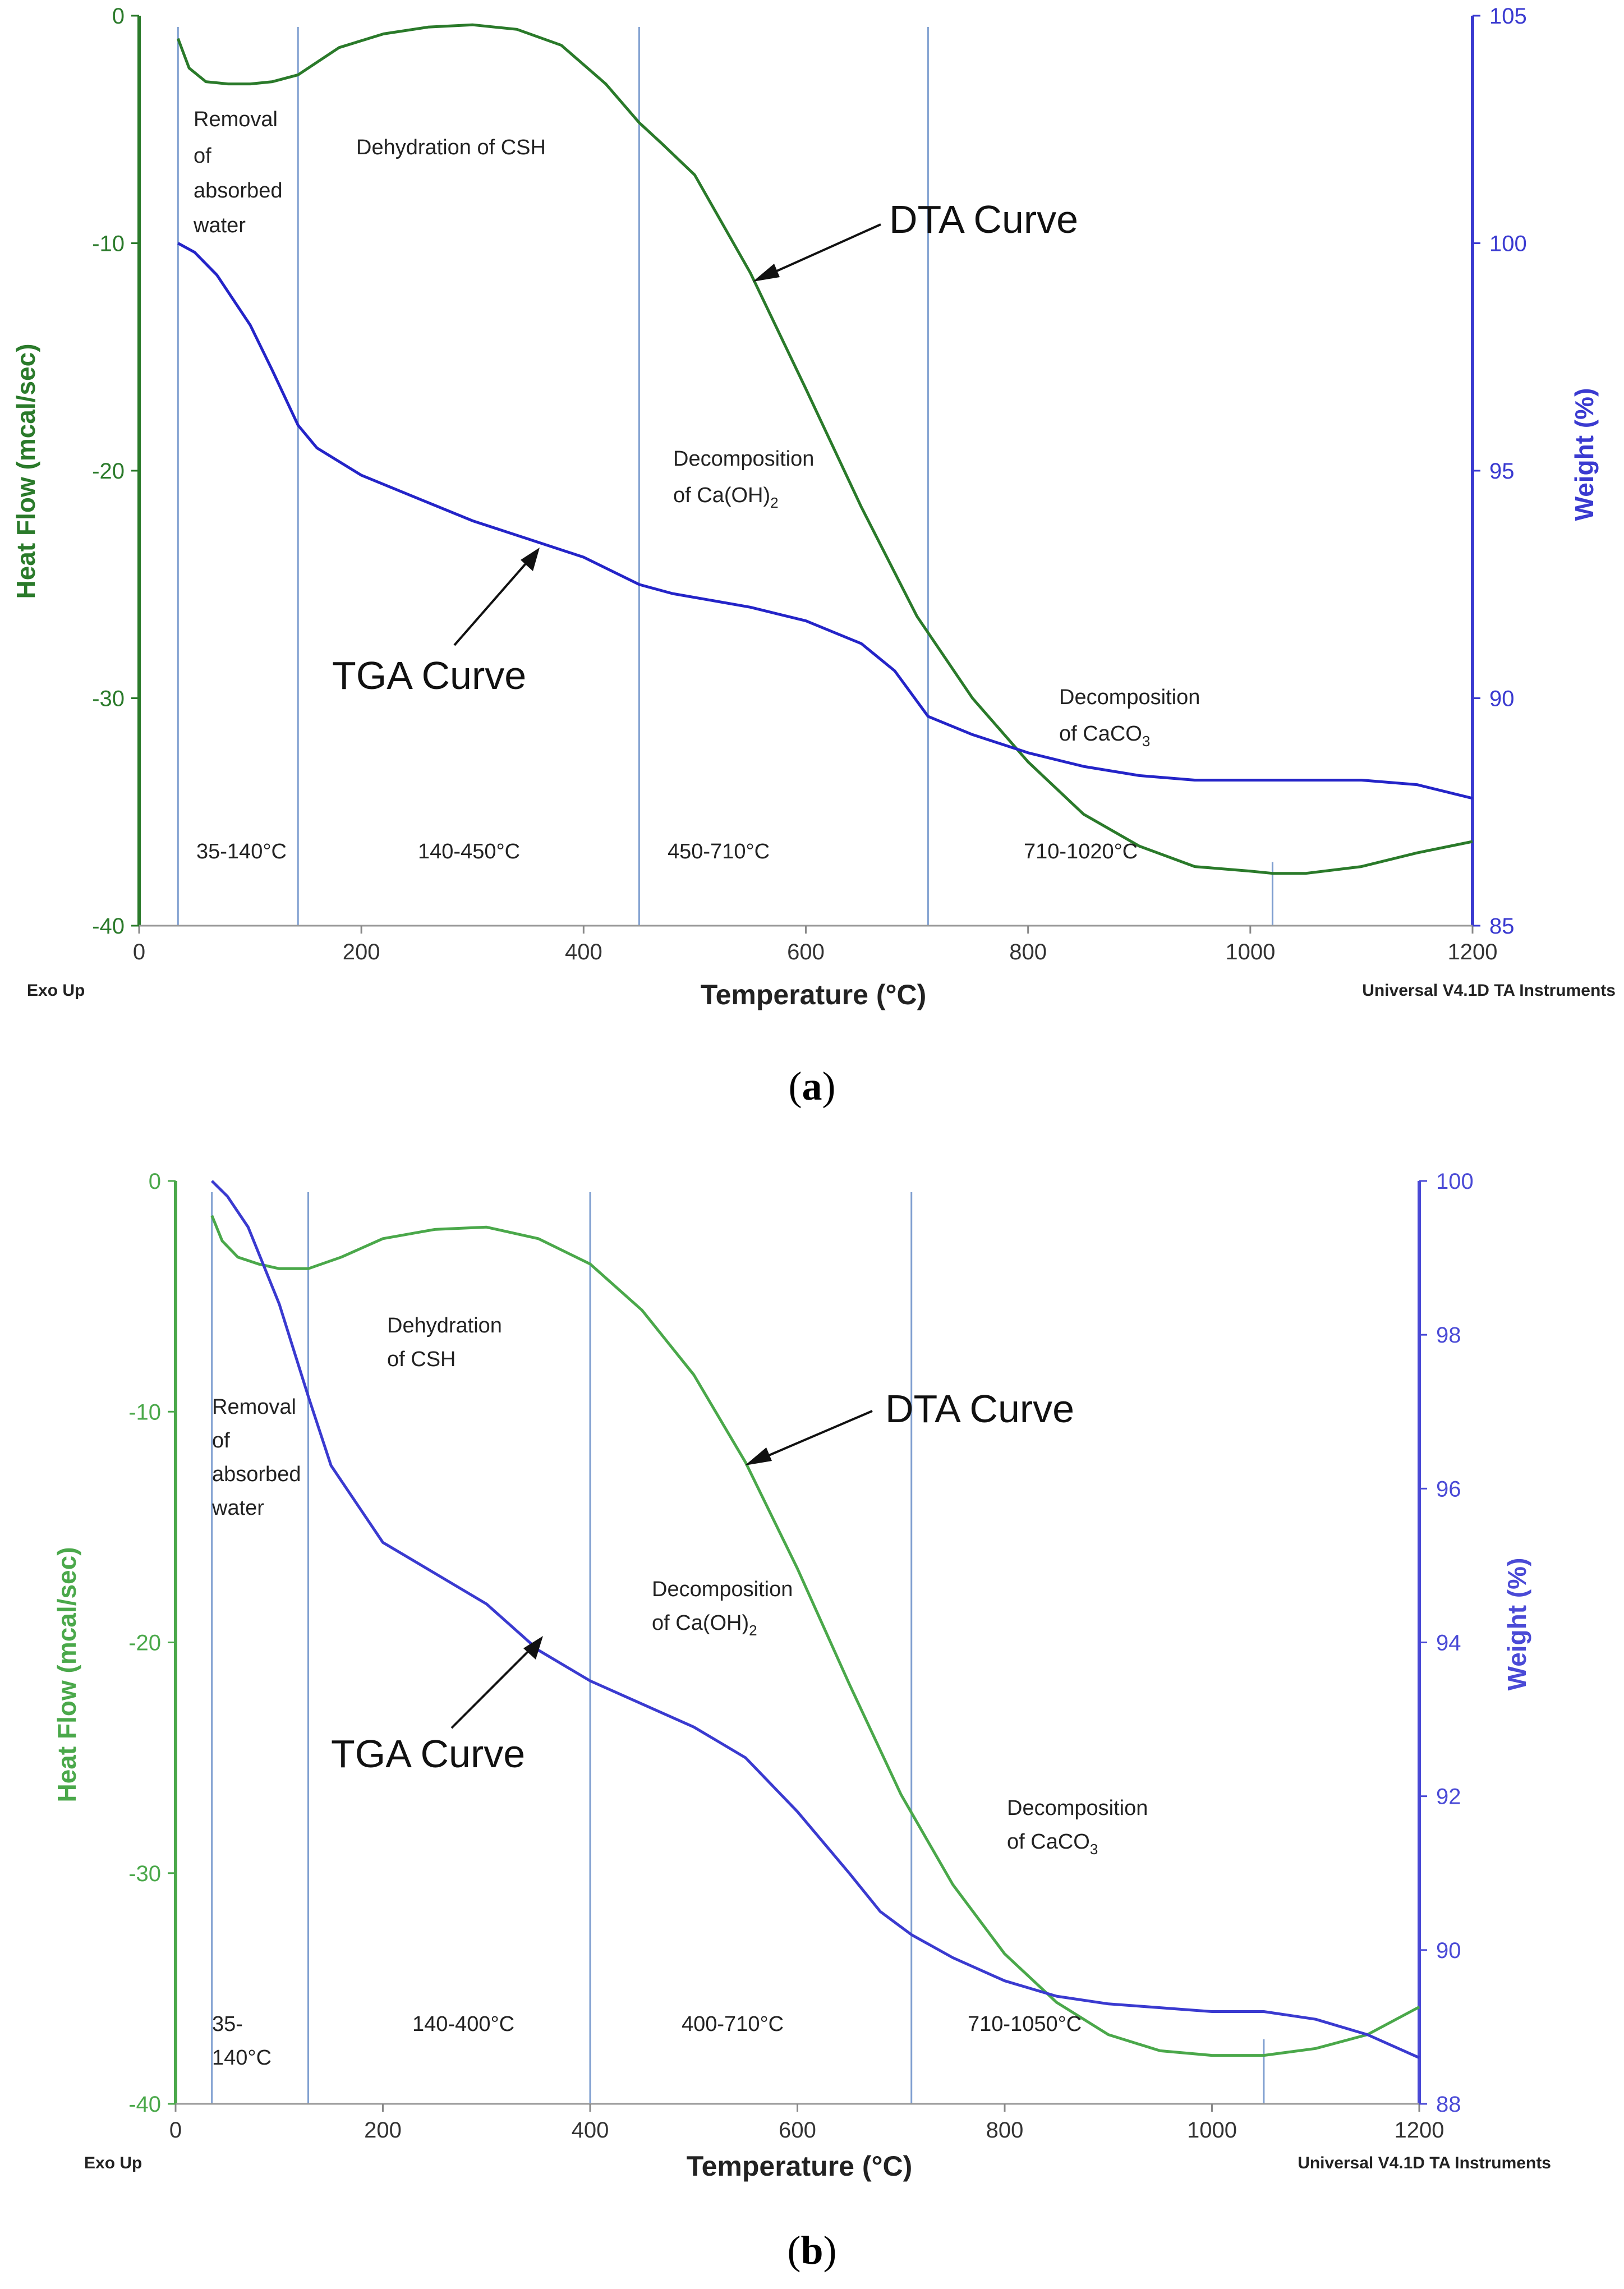 The width and height of the screenshot is (1624, 2289). Describe the element at coordinates (1094, 1849) in the screenshot. I see `chart-b-region4-sub: 3` at that location.